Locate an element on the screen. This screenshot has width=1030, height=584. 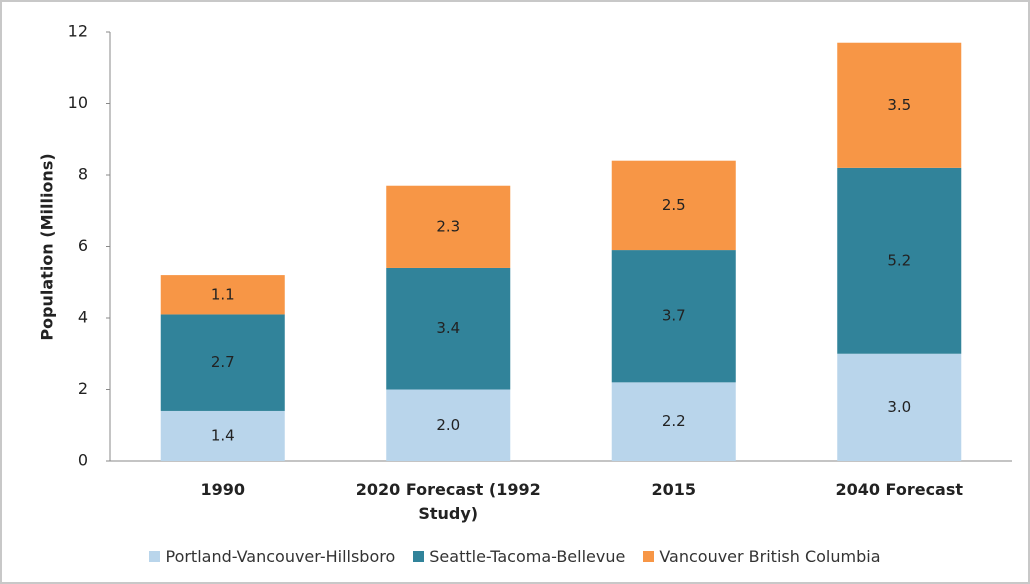
data-label: 2.0 is located at coordinates (448, 425).